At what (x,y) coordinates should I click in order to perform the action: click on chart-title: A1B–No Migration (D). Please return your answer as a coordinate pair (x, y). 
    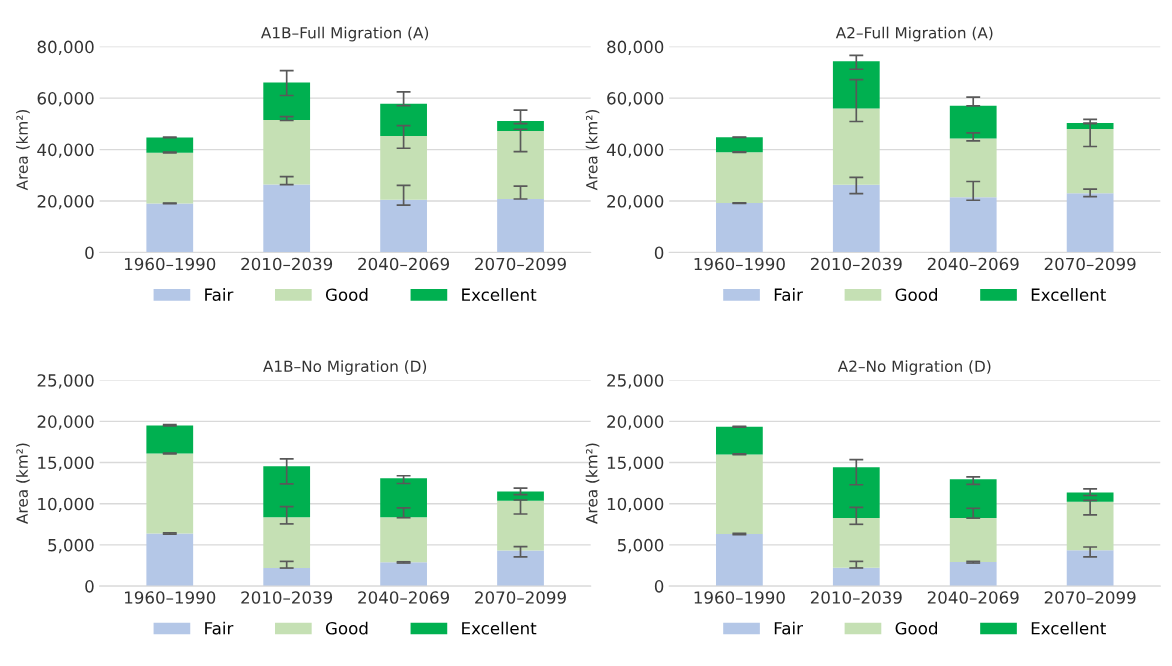
    Looking at the image, I should click on (345, 368).